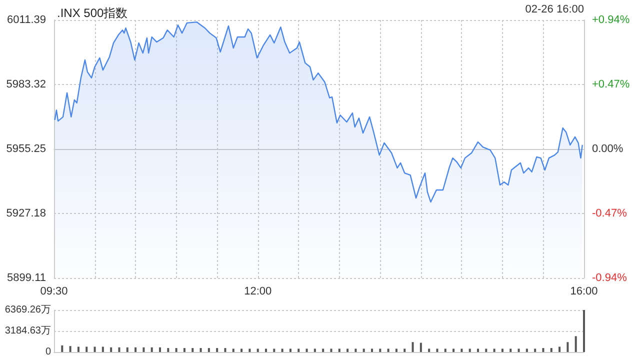 The height and width of the screenshot is (360, 640). I want to click on text: 02-26 16:00, so click(554, 10).